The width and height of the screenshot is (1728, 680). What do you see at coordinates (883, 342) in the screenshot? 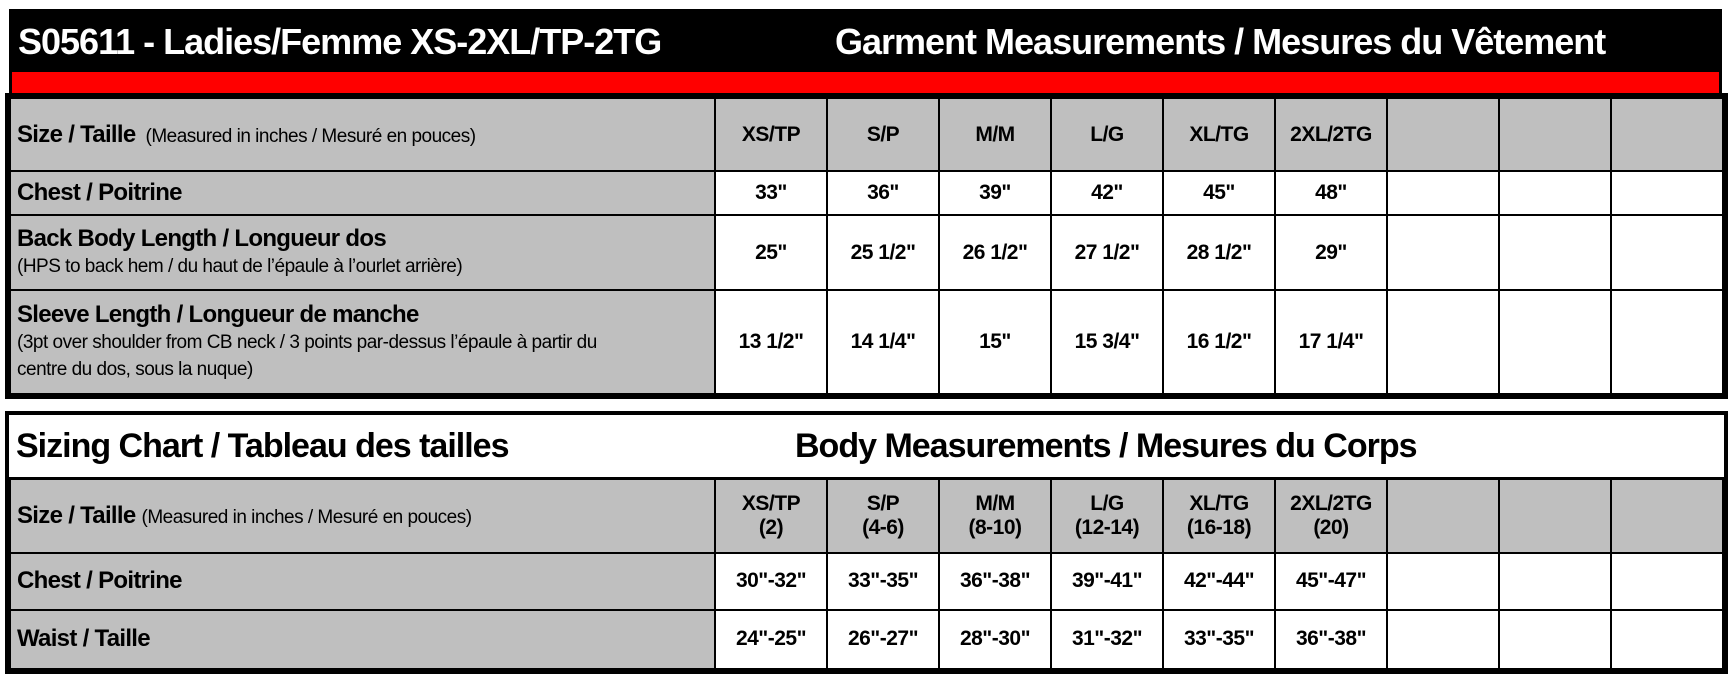
I see `value-cell: 14 1/4"` at bounding box center [883, 342].